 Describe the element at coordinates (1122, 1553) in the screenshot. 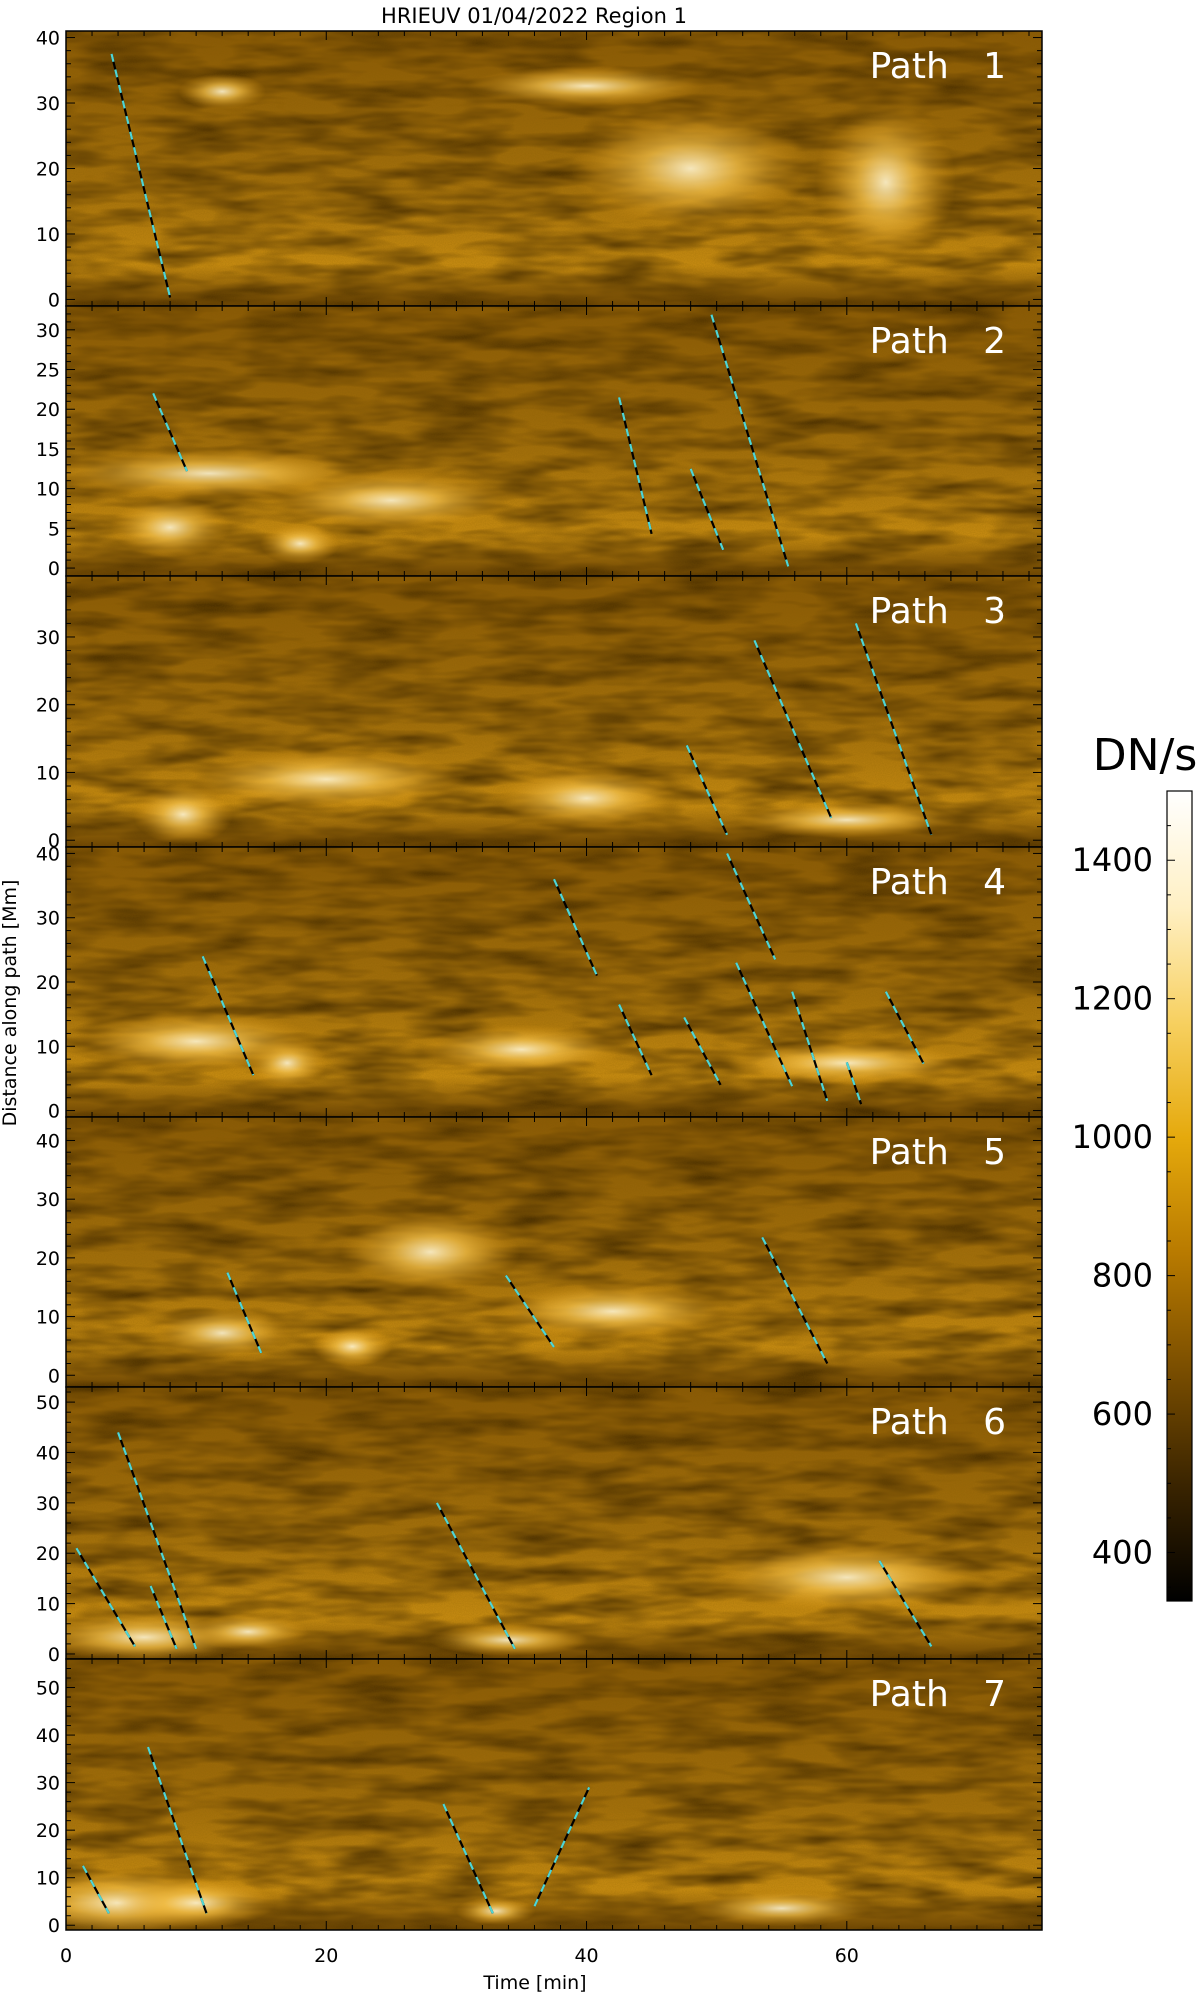

I see `colorbar-tick-label: 400` at that location.